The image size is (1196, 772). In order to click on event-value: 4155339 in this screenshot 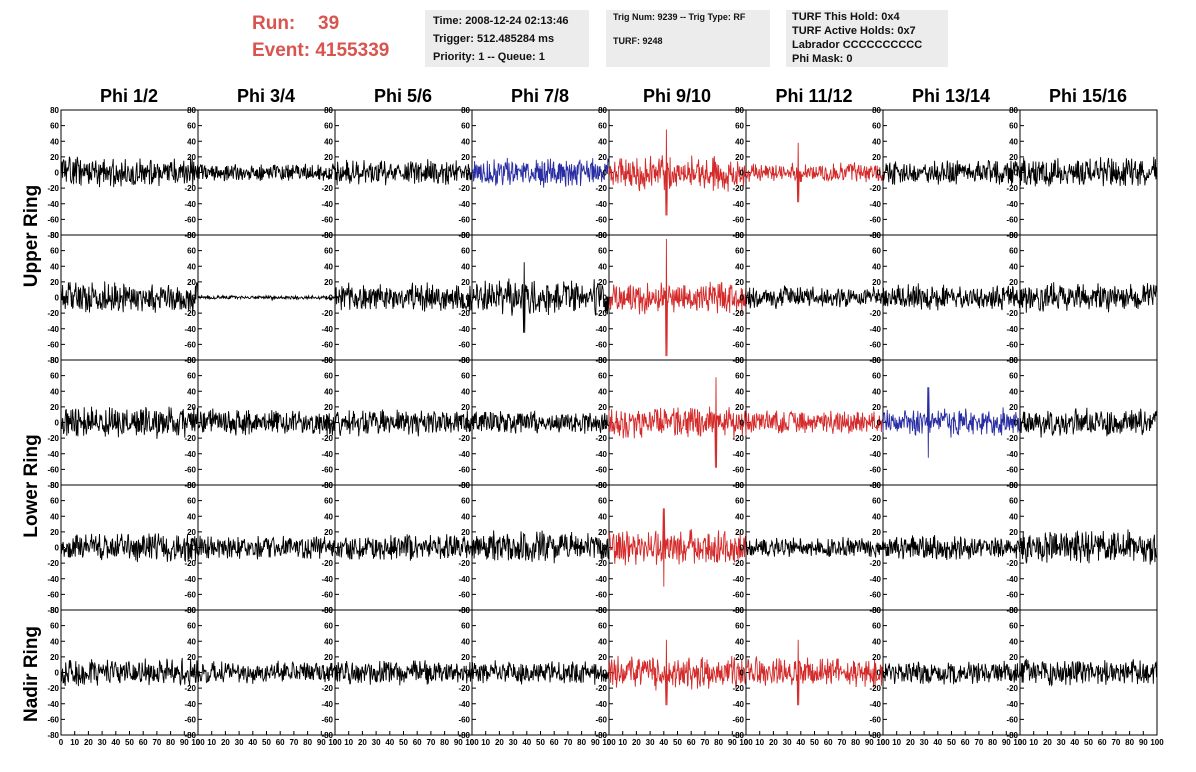, I will do `click(352, 50)`.